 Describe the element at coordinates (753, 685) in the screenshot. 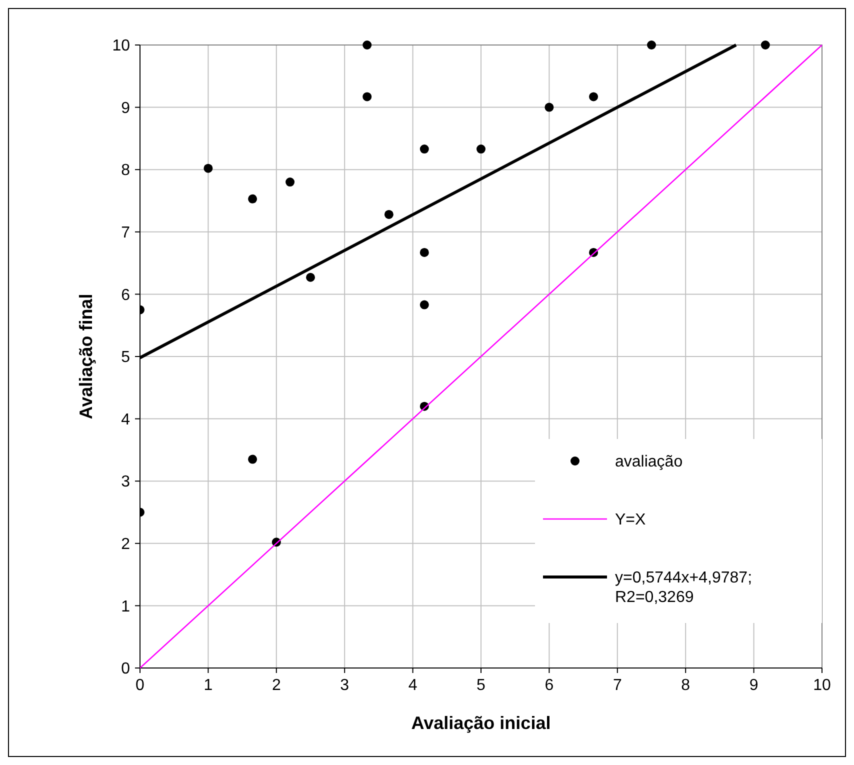

I see `x-tick-label: 9` at that location.